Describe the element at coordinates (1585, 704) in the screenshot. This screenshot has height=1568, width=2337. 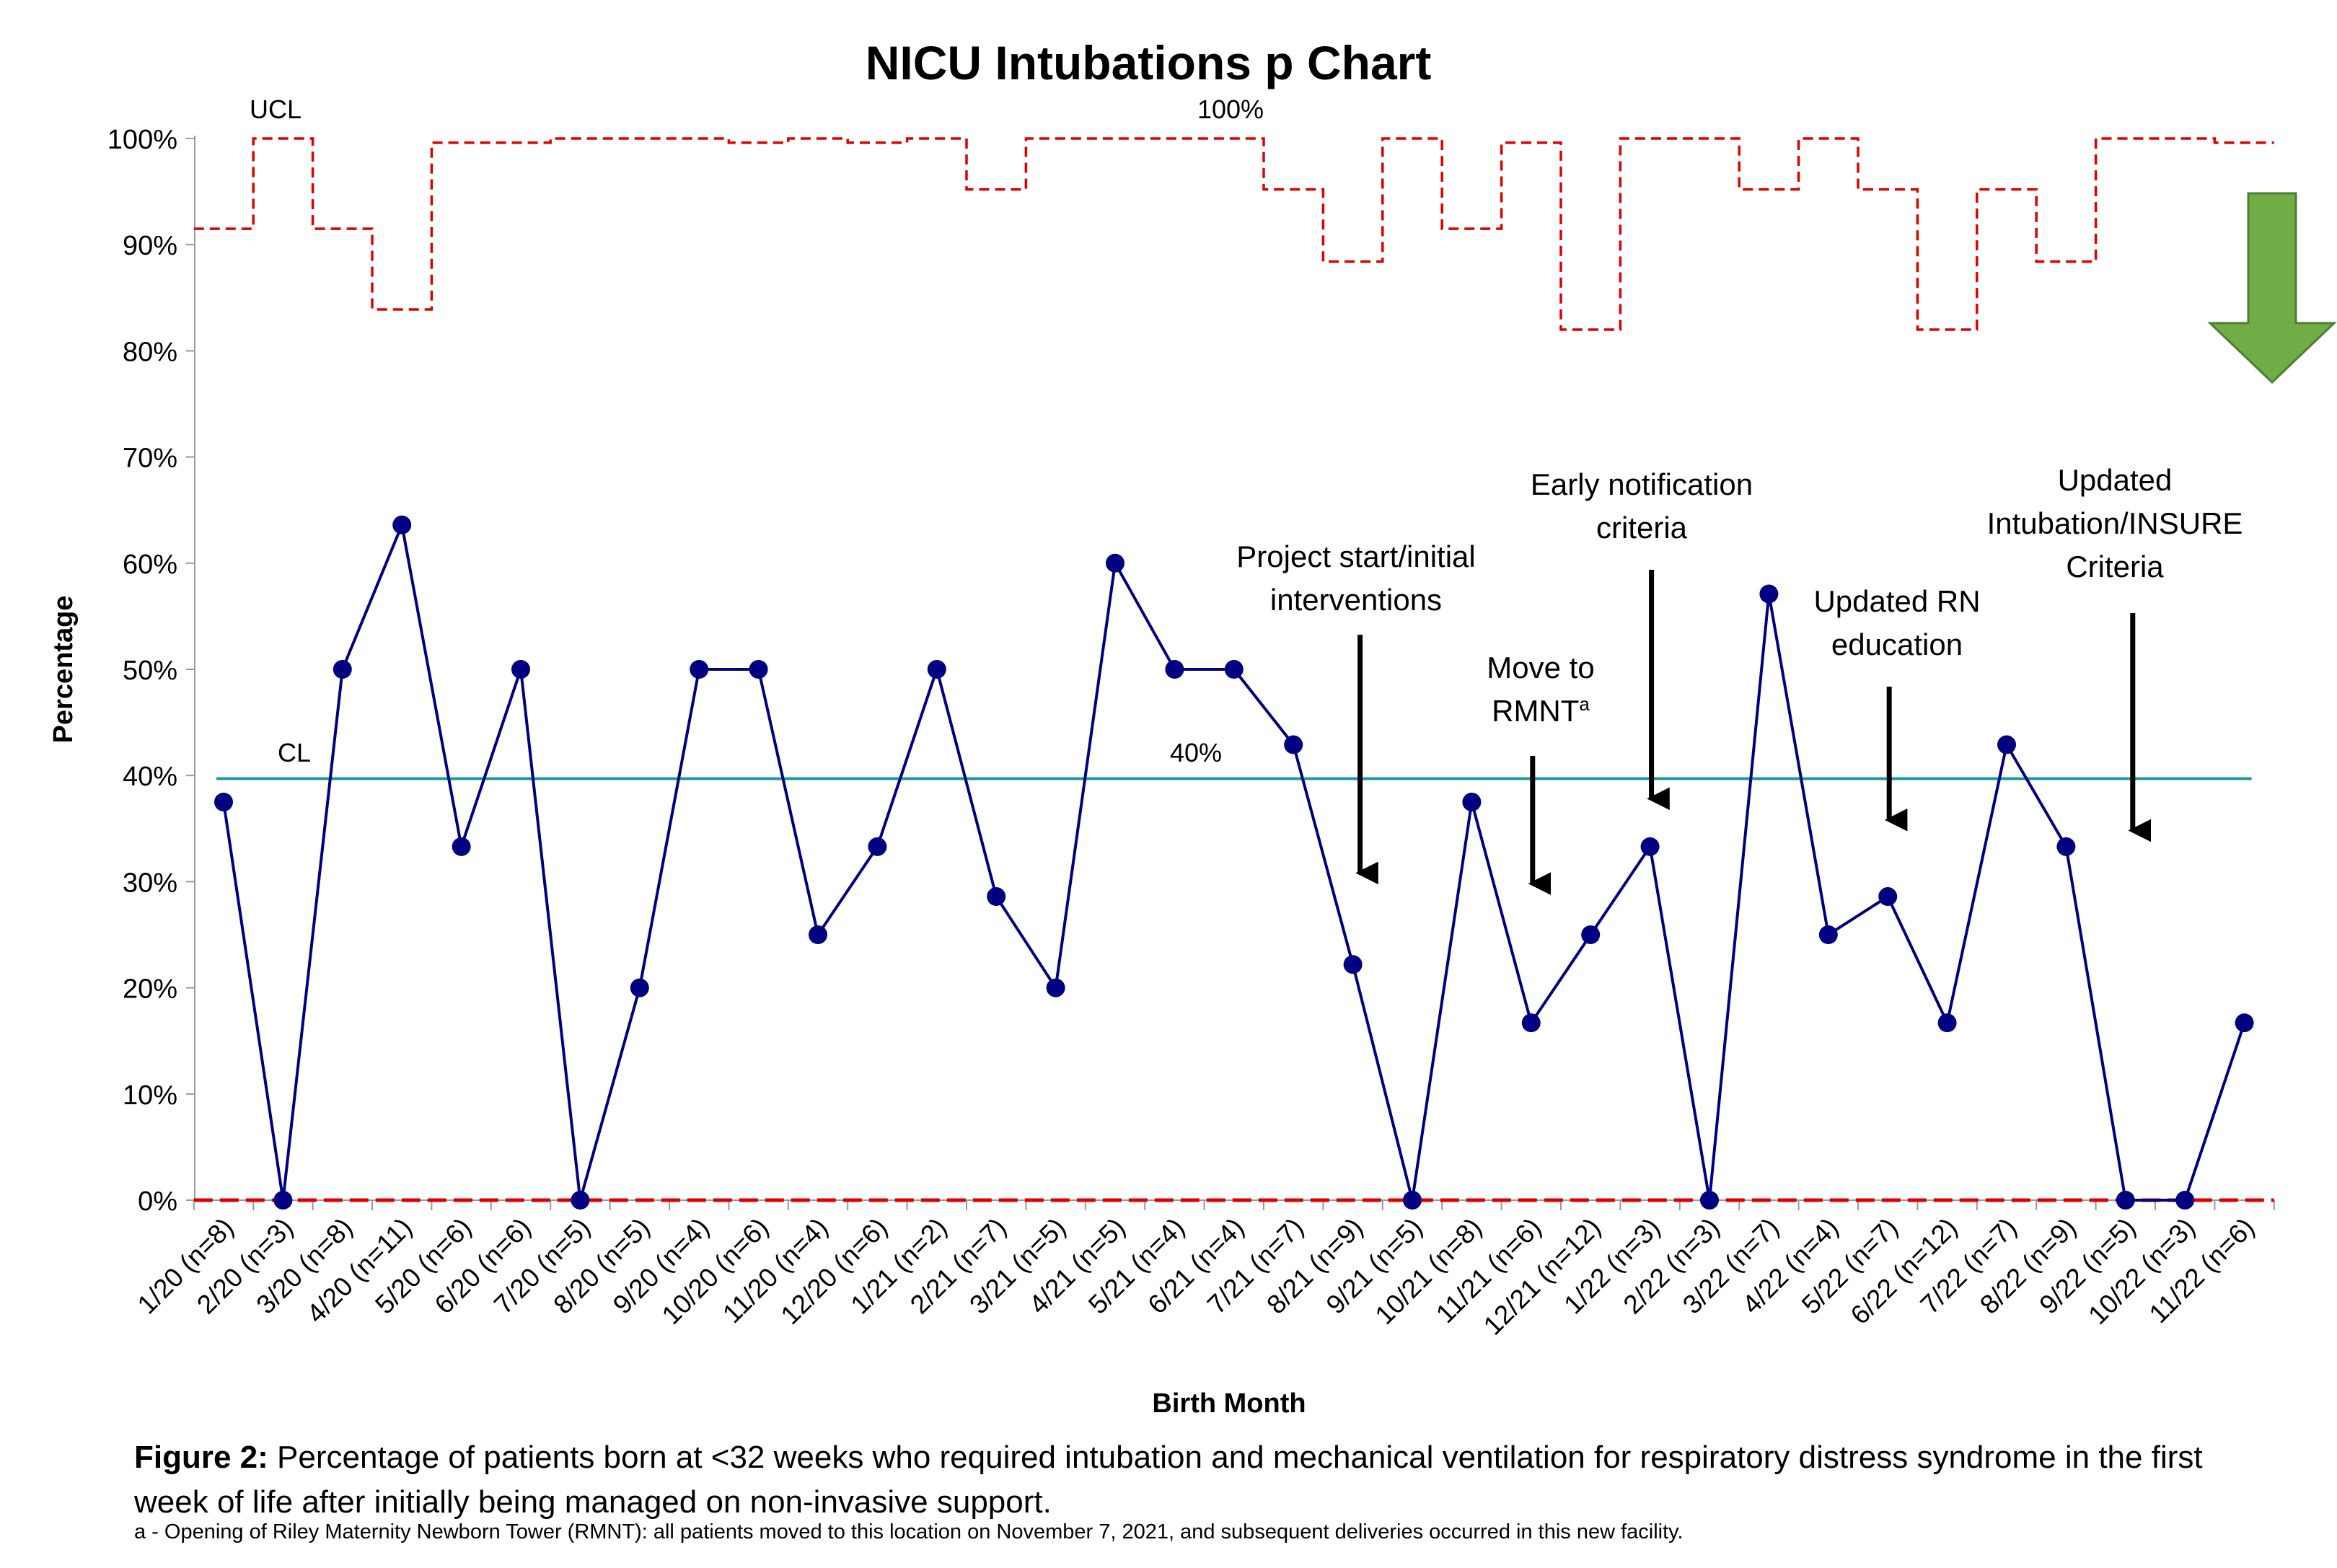
I see `annotation-superscript: a` at that location.